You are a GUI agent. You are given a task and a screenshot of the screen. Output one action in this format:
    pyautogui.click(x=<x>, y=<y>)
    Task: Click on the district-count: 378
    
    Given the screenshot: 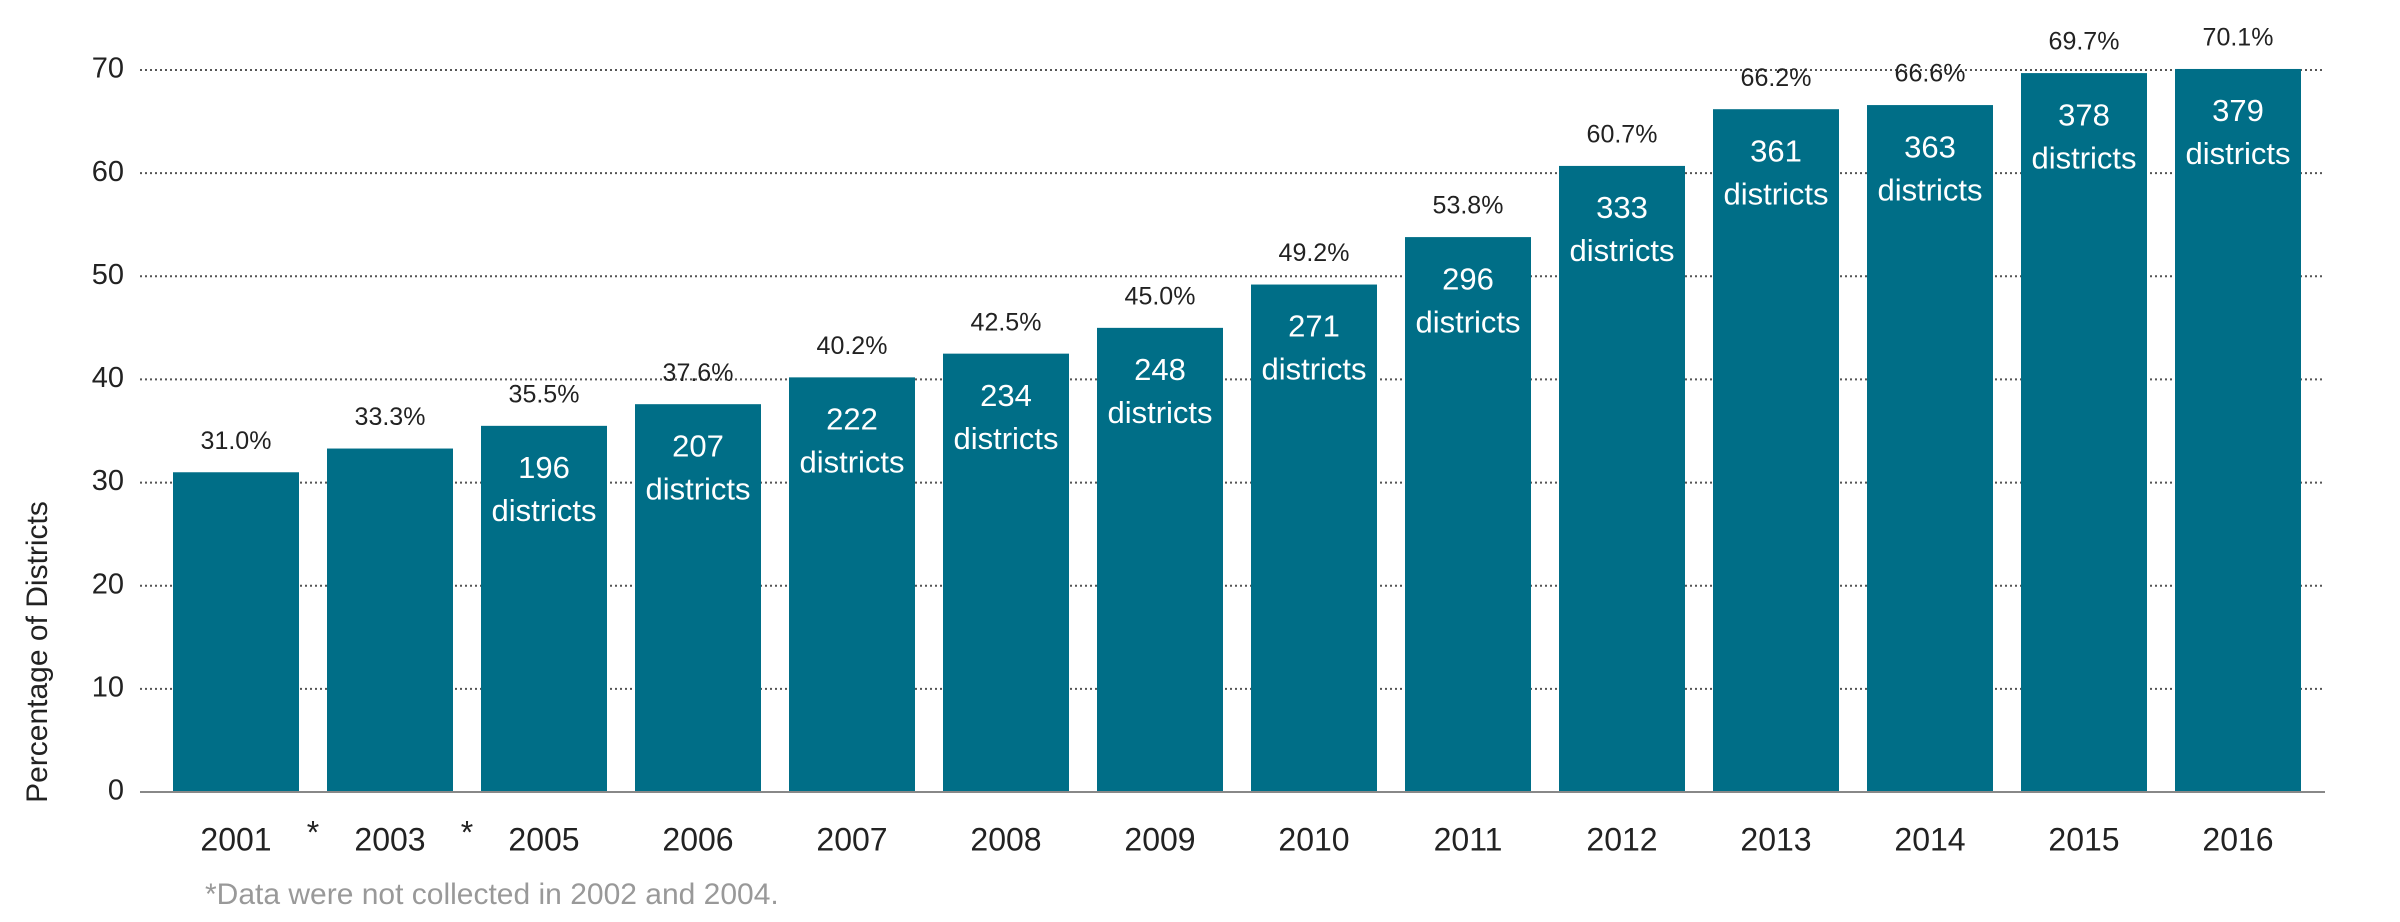 What is the action you would take?
    pyautogui.click(x=2084, y=114)
    